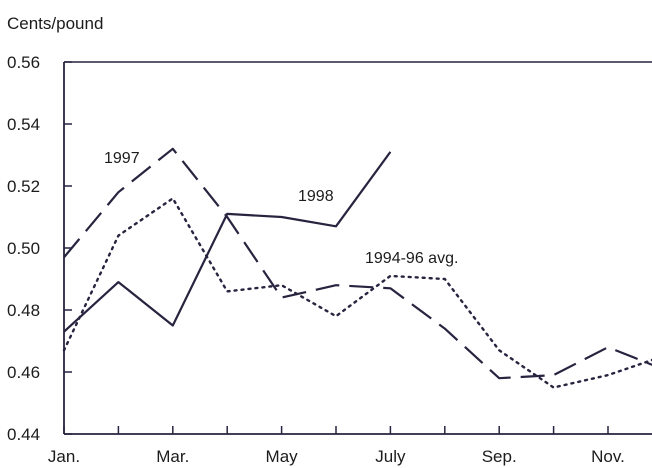  I want to click on y-tick-label: 0.50, so click(23, 248).